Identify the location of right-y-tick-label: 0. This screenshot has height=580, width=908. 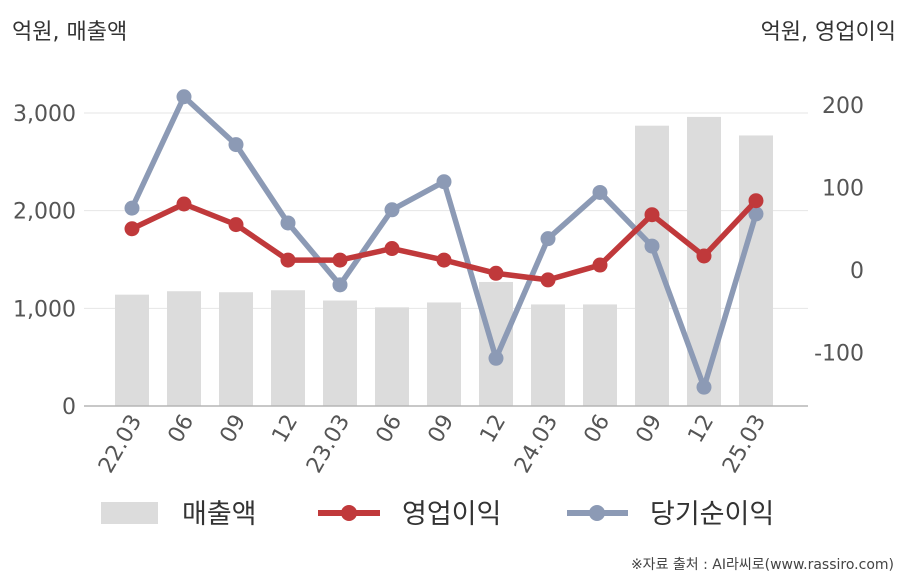
(857, 271).